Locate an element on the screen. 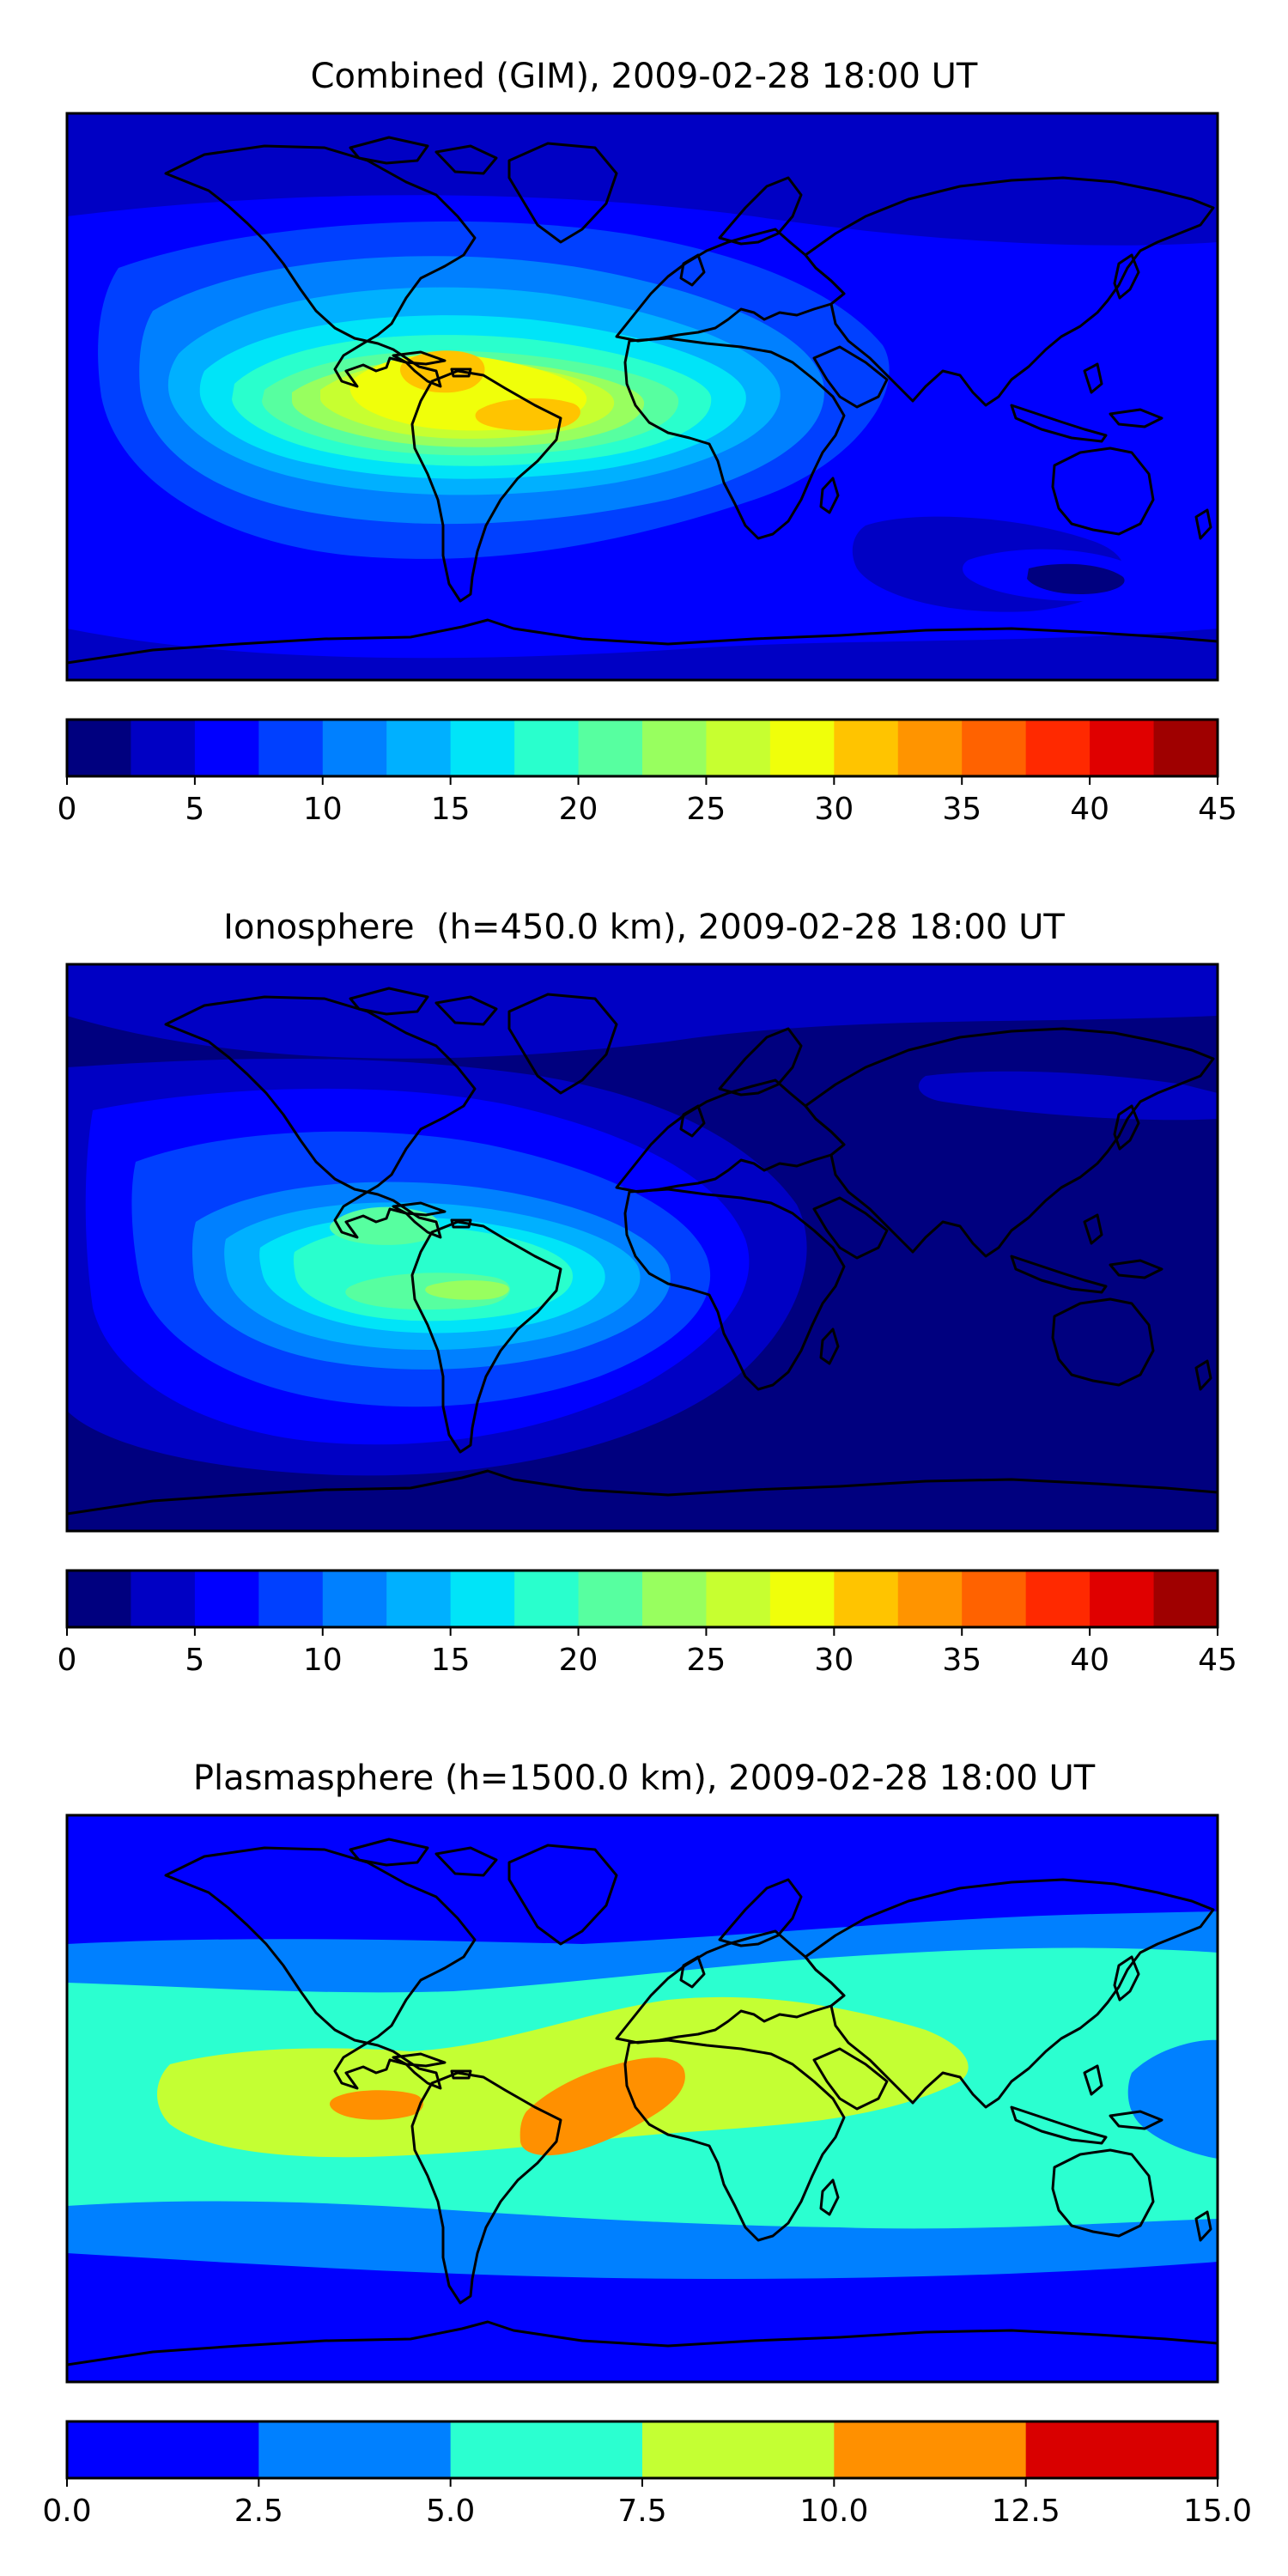 The height and width of the screenshot is (2576, 1288). colorbar-tick-label: 7.5 is located at coordinates (641, 2511).